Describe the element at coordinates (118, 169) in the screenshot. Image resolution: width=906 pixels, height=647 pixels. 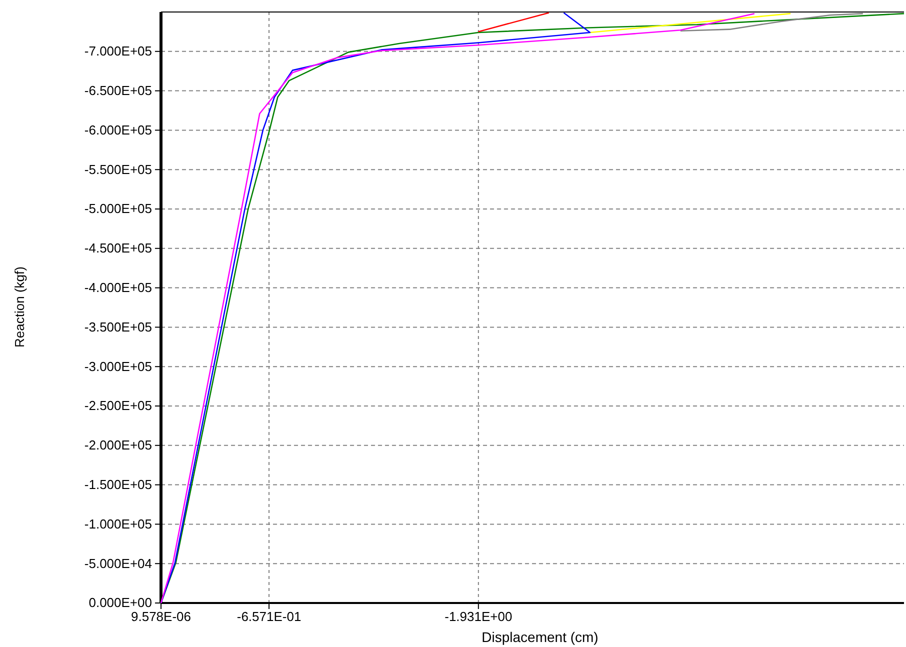
I see `y-tick-label: -5.500E+05` at that location.